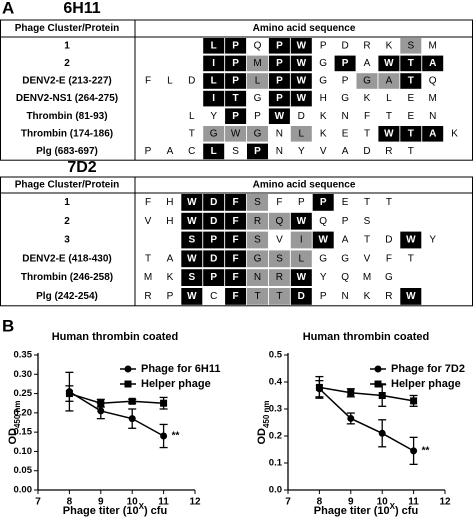 The height and width of the screenshot is (519, 474). Describe the element at coordinates (213, 296) in the screenshot. I see `residue: C` at that location.